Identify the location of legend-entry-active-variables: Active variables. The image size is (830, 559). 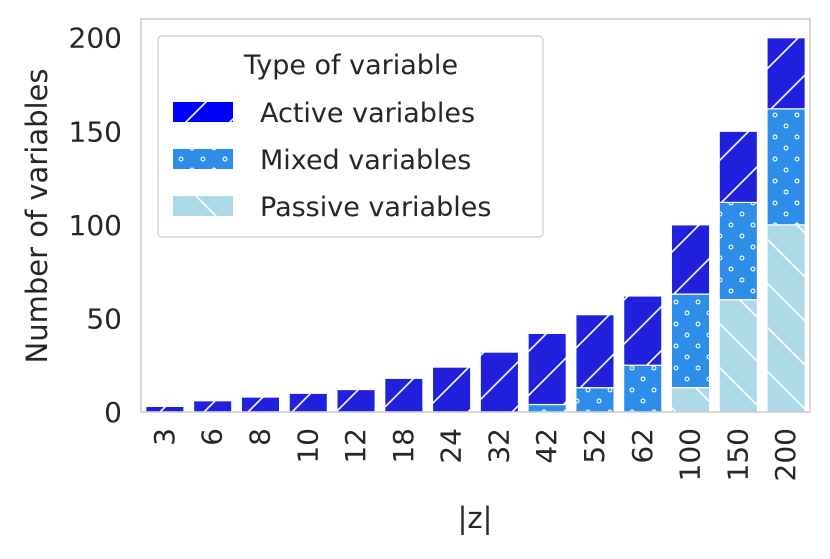
(324, 113).